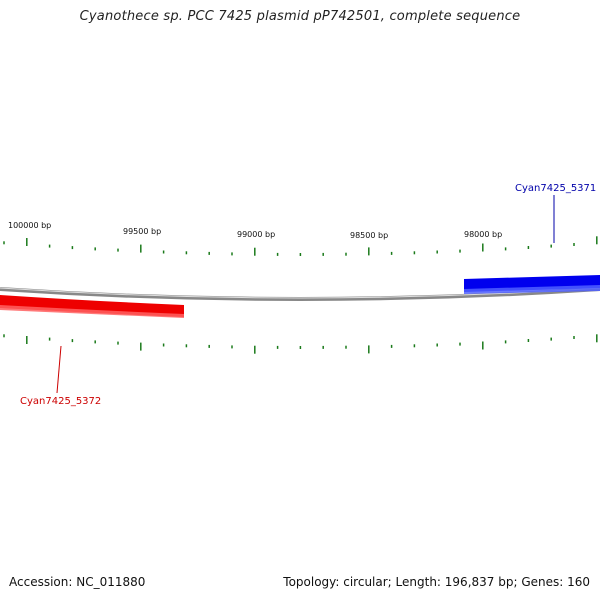 This screenshot has height=600, width=600. Describe the element at coordinates (300, 344) in the screenshot. I see `inner-scale-ticks` at that location.